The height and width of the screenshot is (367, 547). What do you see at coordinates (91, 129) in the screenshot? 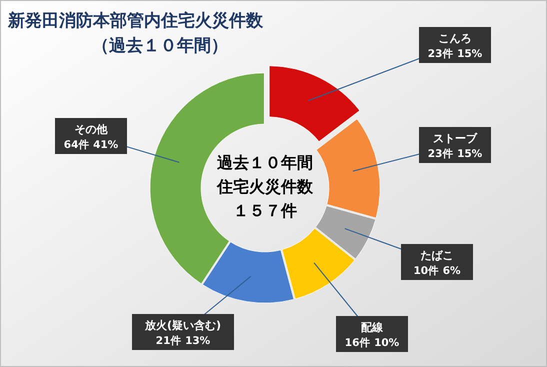
I see `slice-label: その他` at bounding box center [91, 129].